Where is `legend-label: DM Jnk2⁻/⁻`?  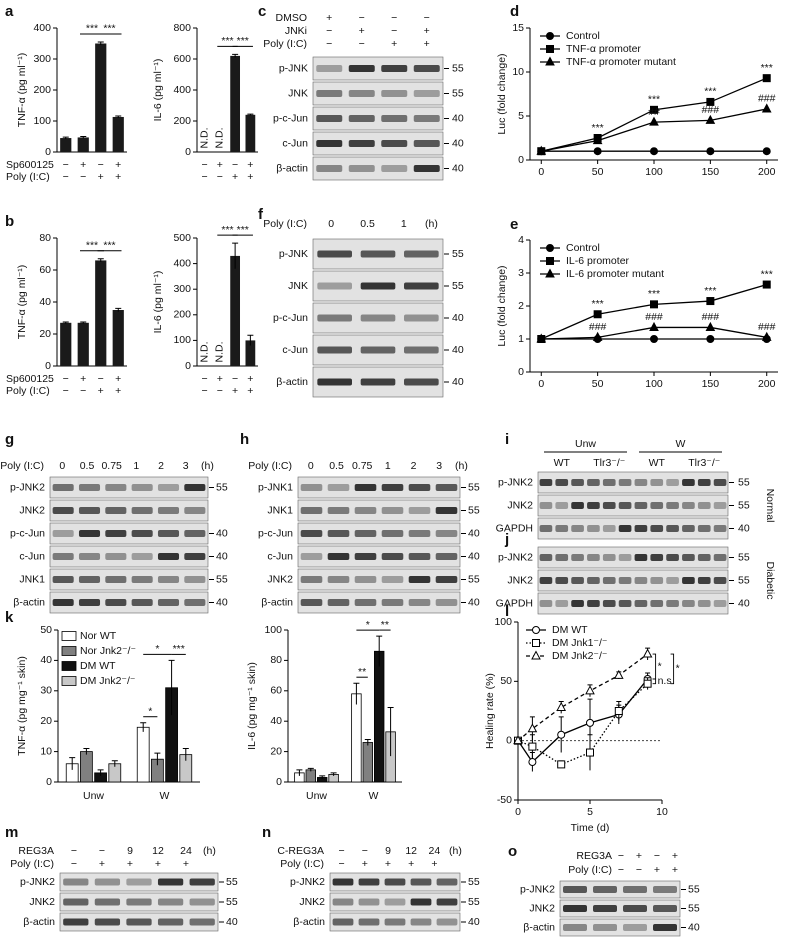 legend-label: DM Jnk2⁻/⁻ is located at coordinates (580, 656).